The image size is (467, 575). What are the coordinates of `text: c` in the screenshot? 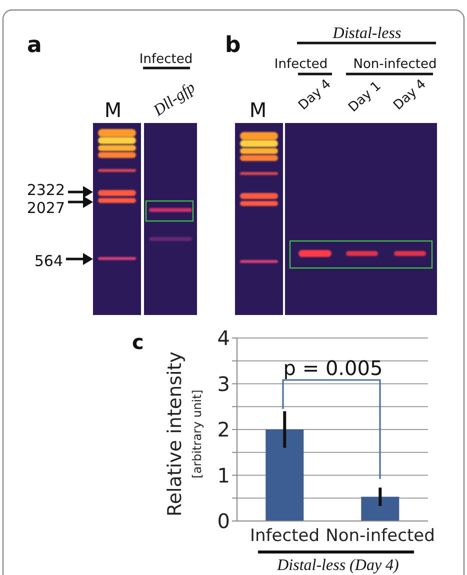 It's located at (138, 342).